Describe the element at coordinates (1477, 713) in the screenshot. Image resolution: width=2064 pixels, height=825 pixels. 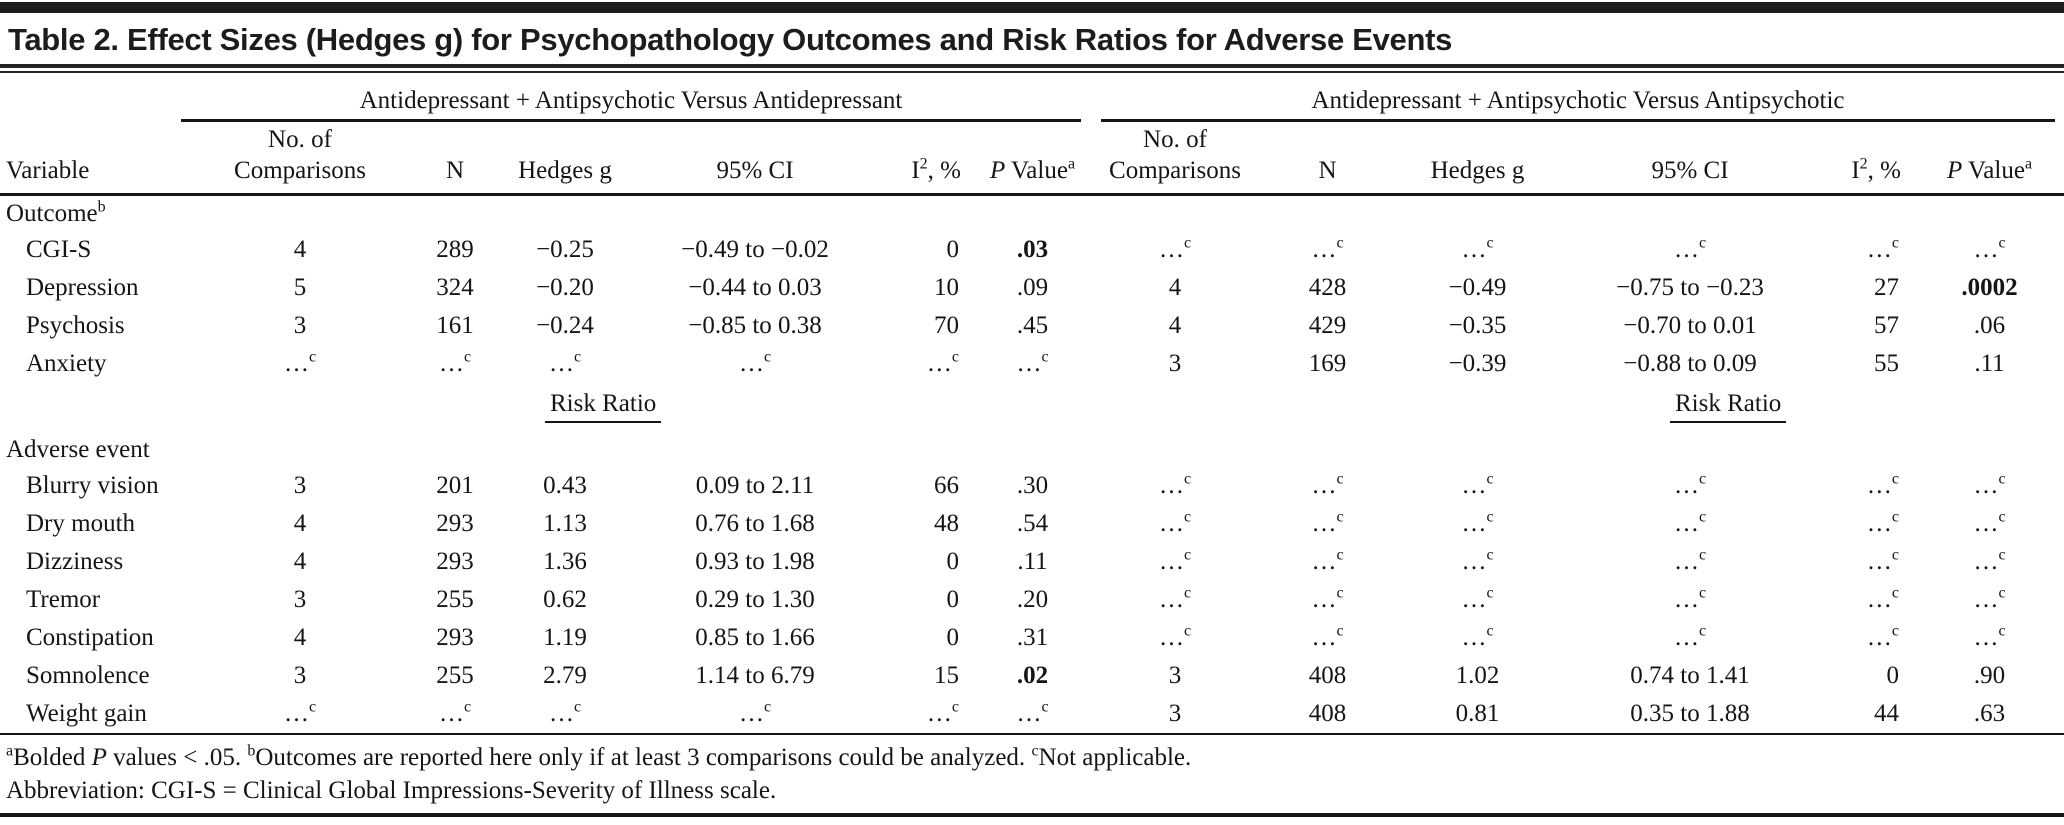
I see `table-cell: 0.81` at that location.